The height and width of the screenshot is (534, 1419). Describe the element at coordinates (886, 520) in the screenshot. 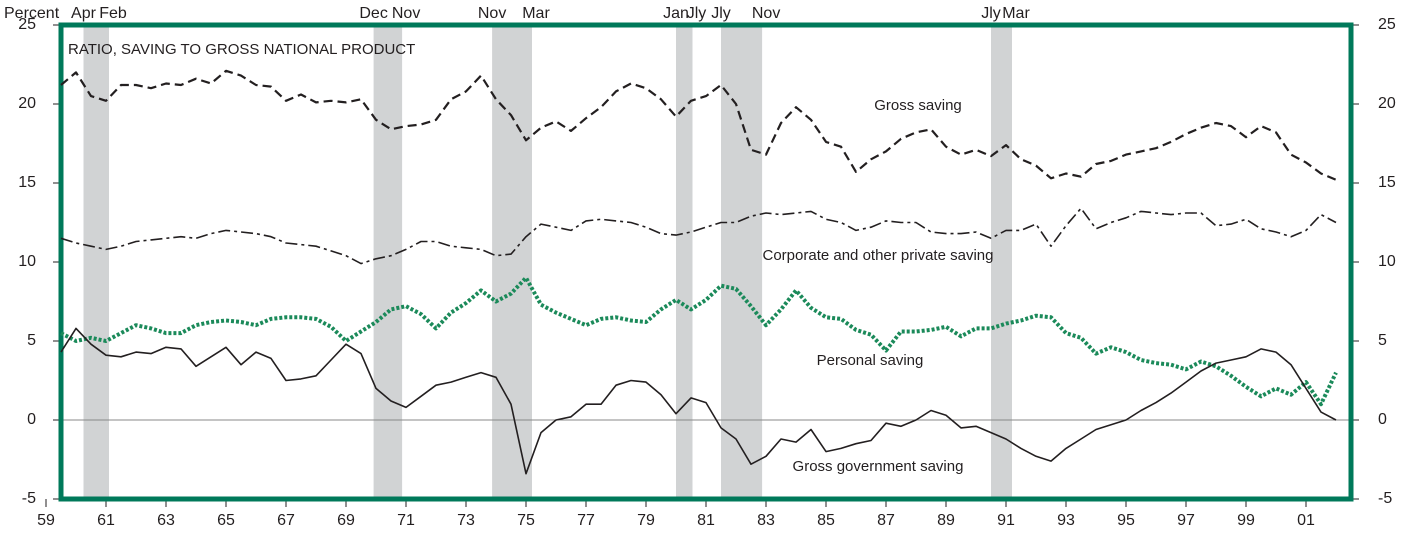

I see `x-tick-label: 87` at that location.